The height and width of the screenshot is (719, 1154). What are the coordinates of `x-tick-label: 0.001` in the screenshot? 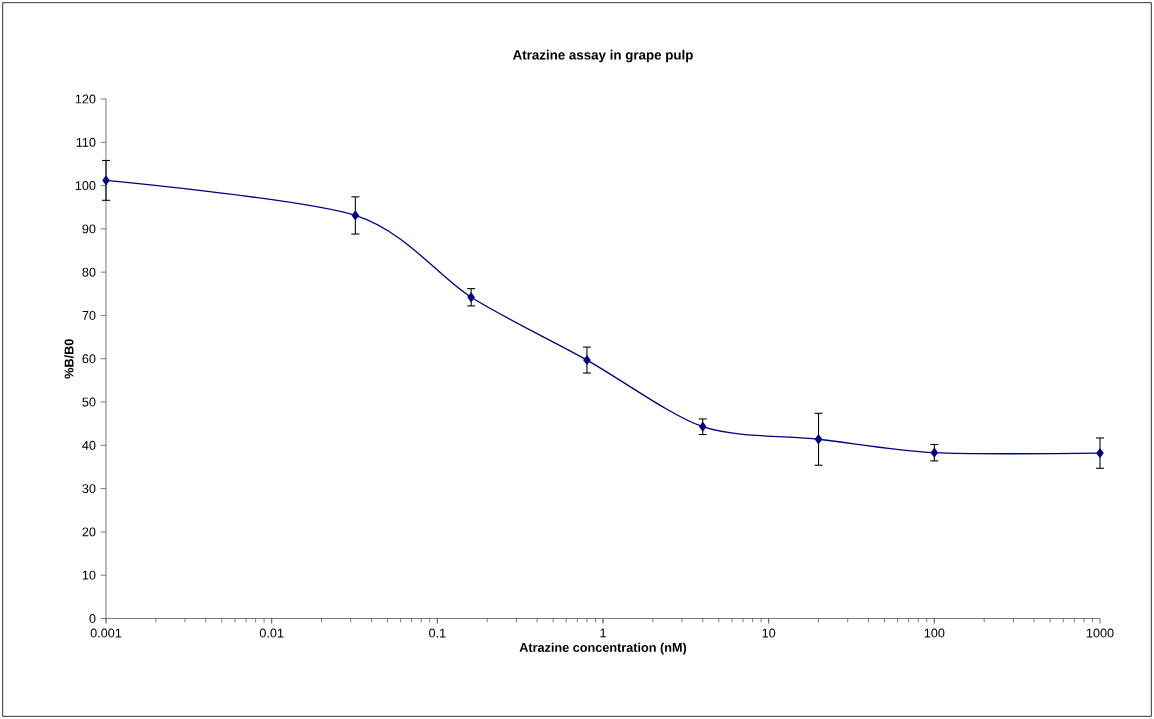 It's located at (106, 633).